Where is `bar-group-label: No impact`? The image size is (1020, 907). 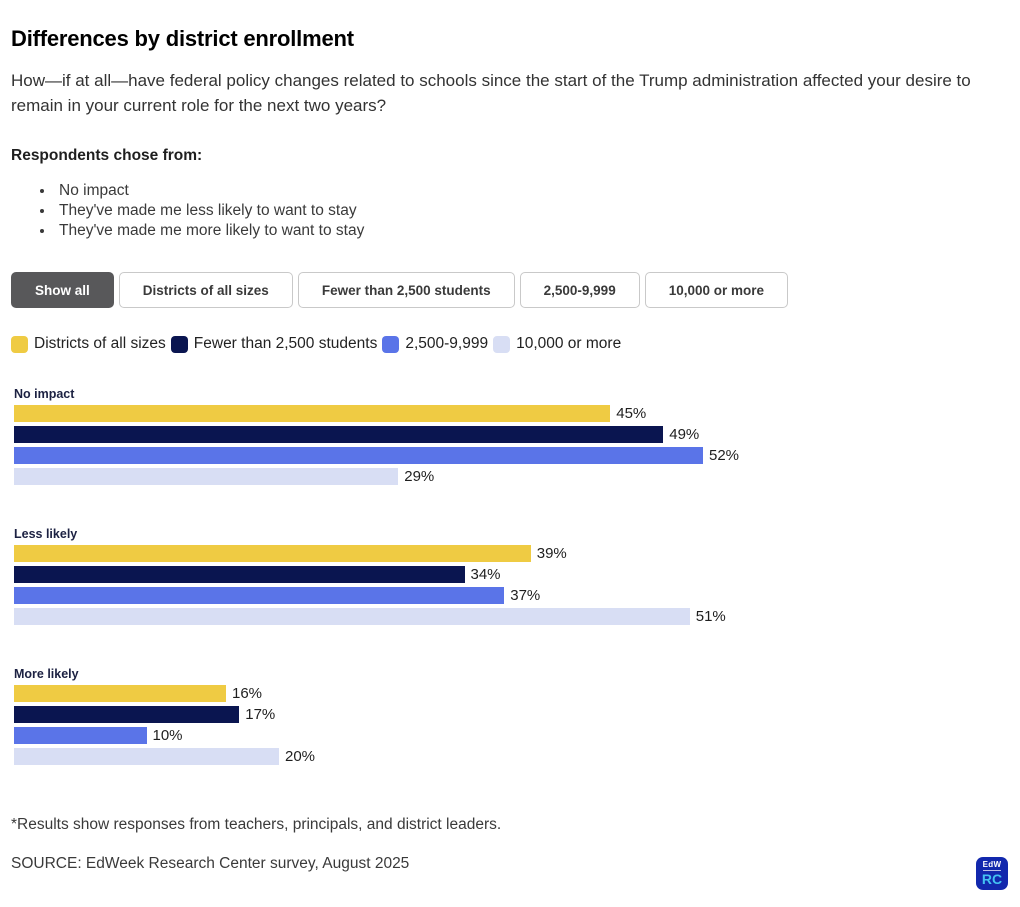 bar-group-label: No impact is located at coordinates (44, 394).